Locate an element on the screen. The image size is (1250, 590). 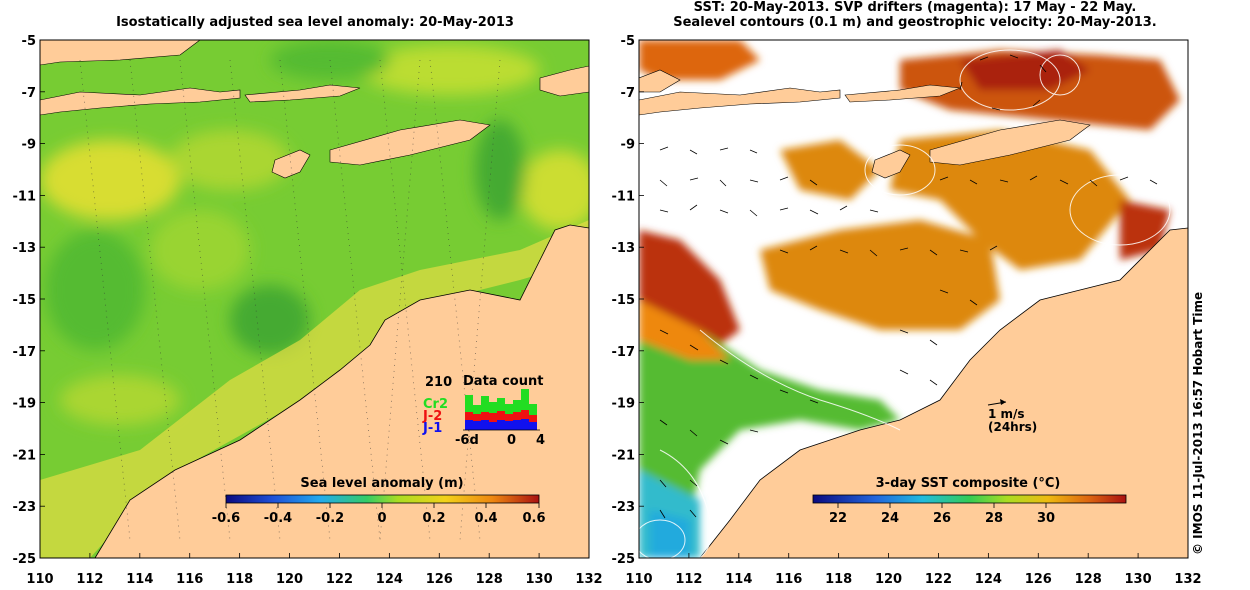
right-x-tick-120: 120 is located at coordinates (888, 579).